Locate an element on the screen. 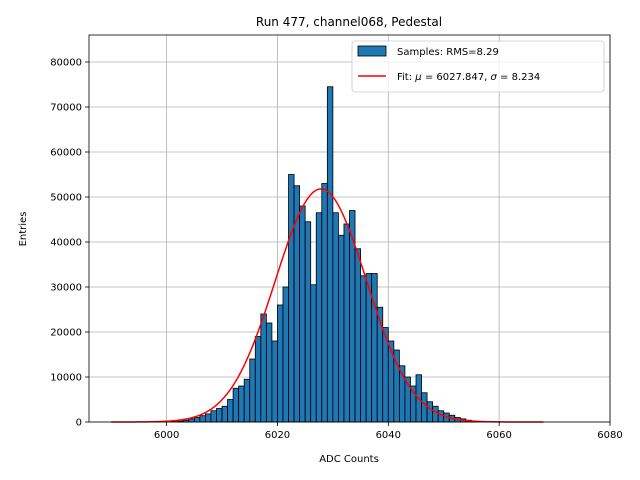 This screenshot has width=640, height=480. legend-fit-label: Fit: μ = 6027.847, σ = 8.234 is located at coordinates (468, 77).